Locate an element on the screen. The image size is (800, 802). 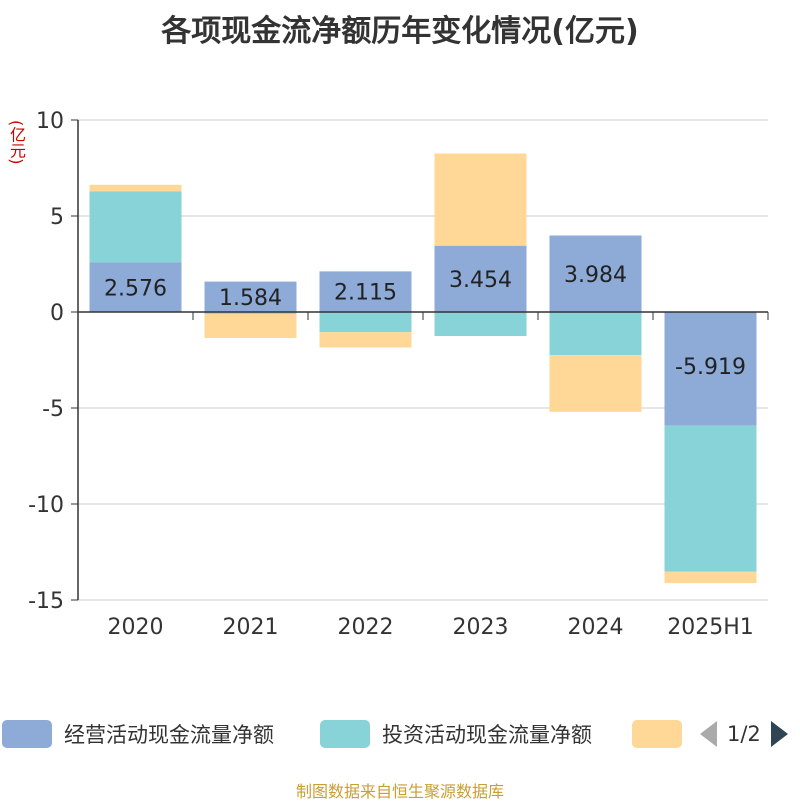
legend: 经营活动现金流量净额 投资活动现金流量净额 1/2 is located at coordinates (400, 734).